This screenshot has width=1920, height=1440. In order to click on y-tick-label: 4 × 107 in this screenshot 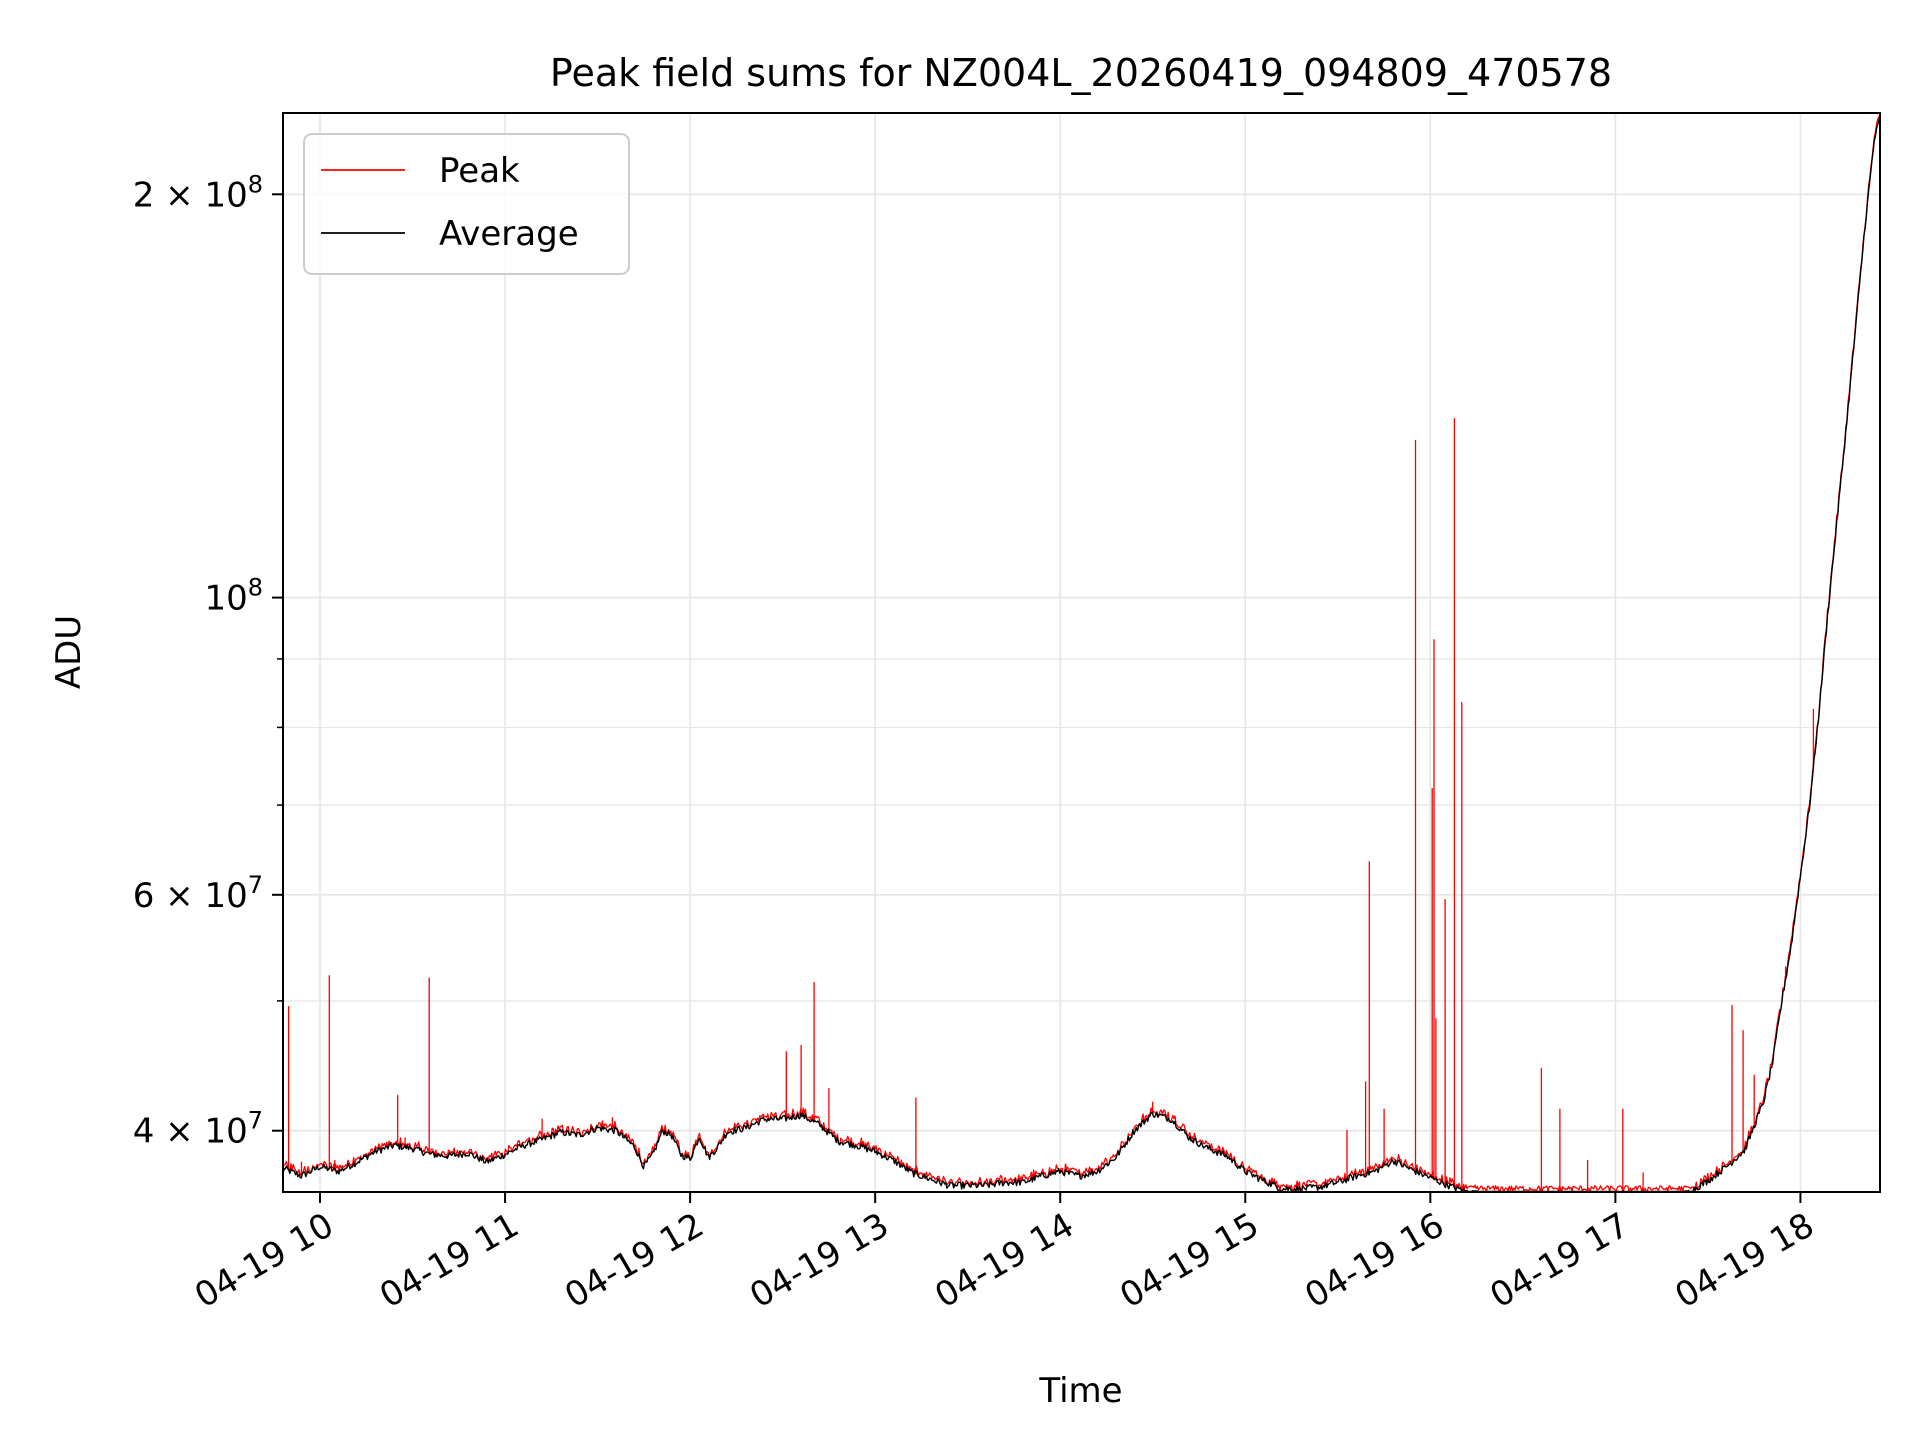, I will do `click(198, 1129)`.